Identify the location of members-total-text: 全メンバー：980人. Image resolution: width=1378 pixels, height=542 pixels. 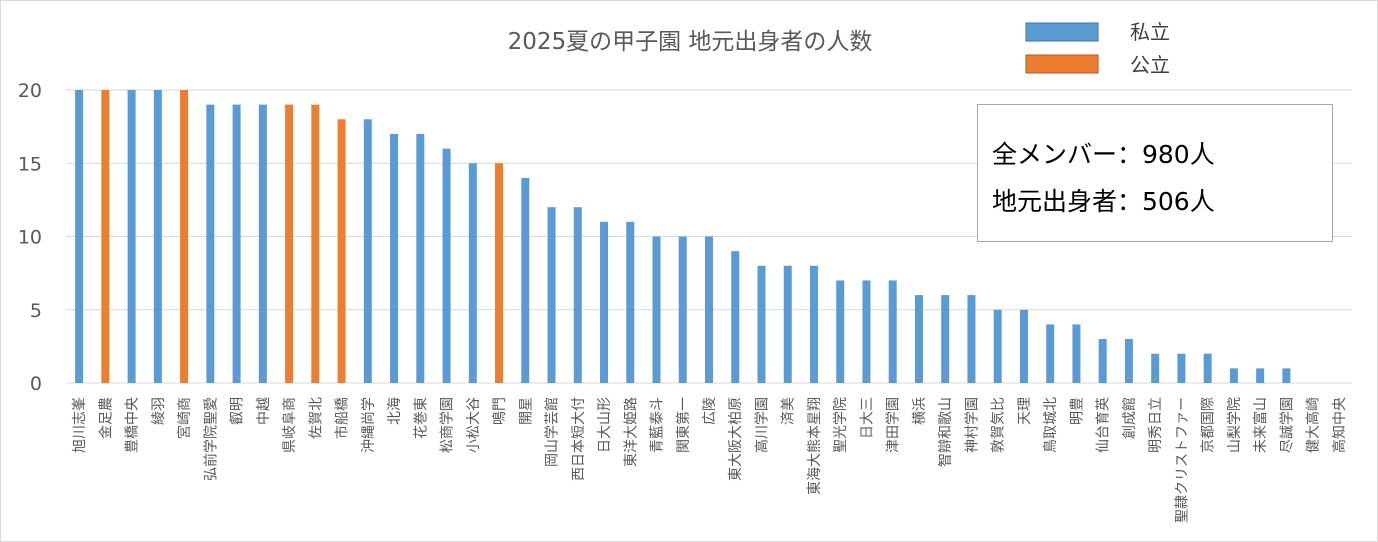
(1103, 154).